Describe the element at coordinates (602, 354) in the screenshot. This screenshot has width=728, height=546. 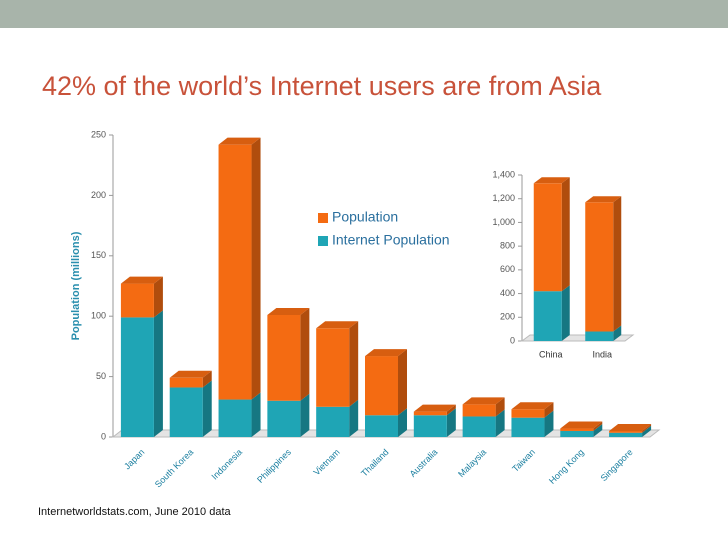
I see `x-tick-label: India` at that location.